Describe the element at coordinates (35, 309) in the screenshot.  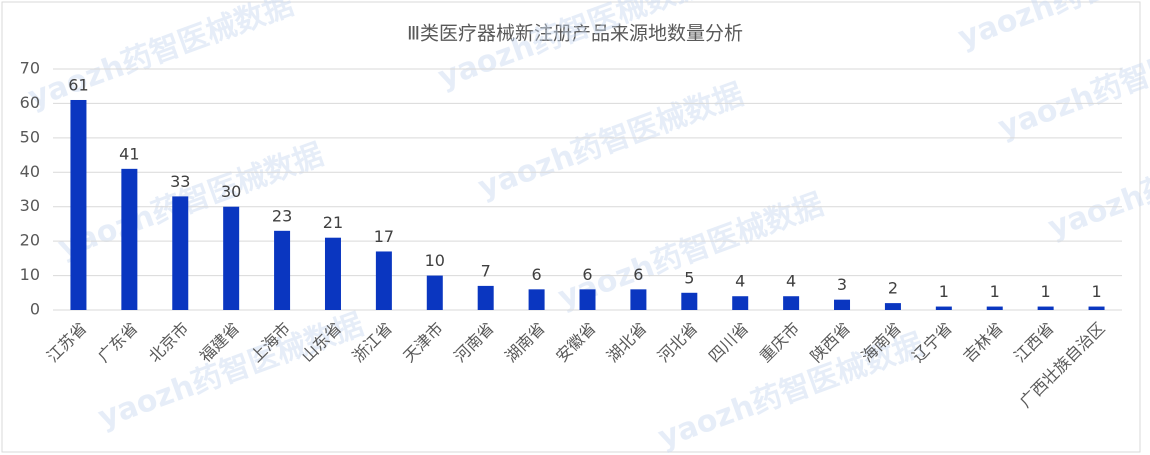
I see `y-tick-label: 0` at that location.